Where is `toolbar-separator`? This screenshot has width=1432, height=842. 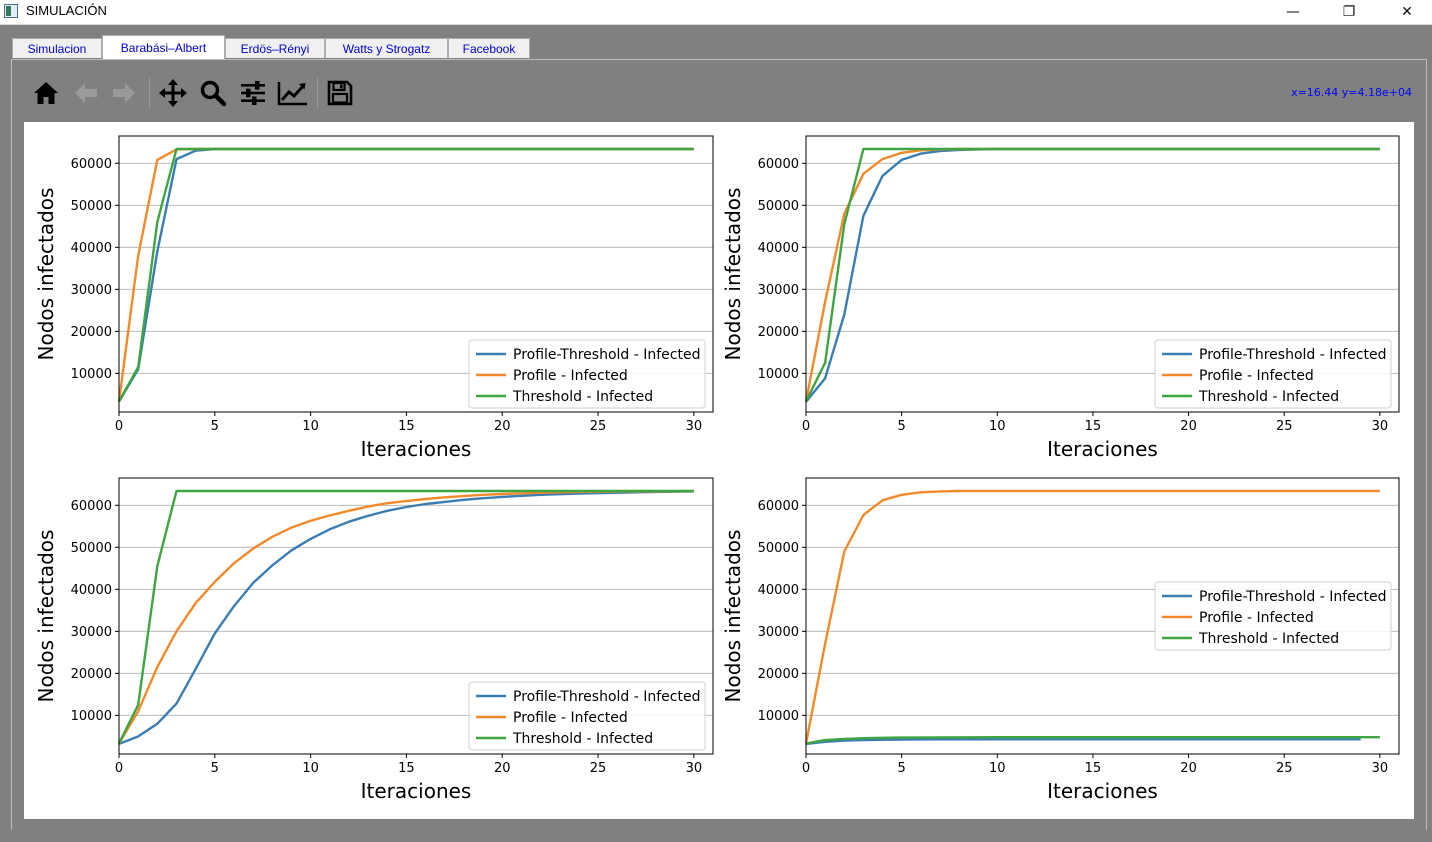 toolbar-separator is located at coordinates (149, 93).